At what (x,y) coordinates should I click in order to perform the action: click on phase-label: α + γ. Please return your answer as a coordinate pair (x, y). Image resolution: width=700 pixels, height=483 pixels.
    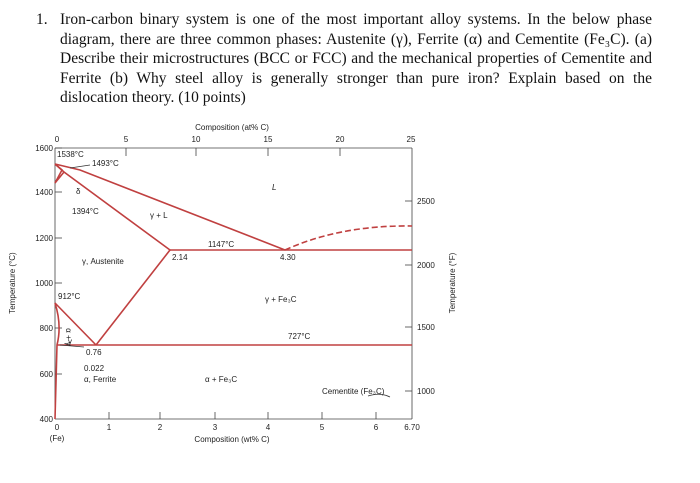
    Looking at the image, I should click on (68, 337).